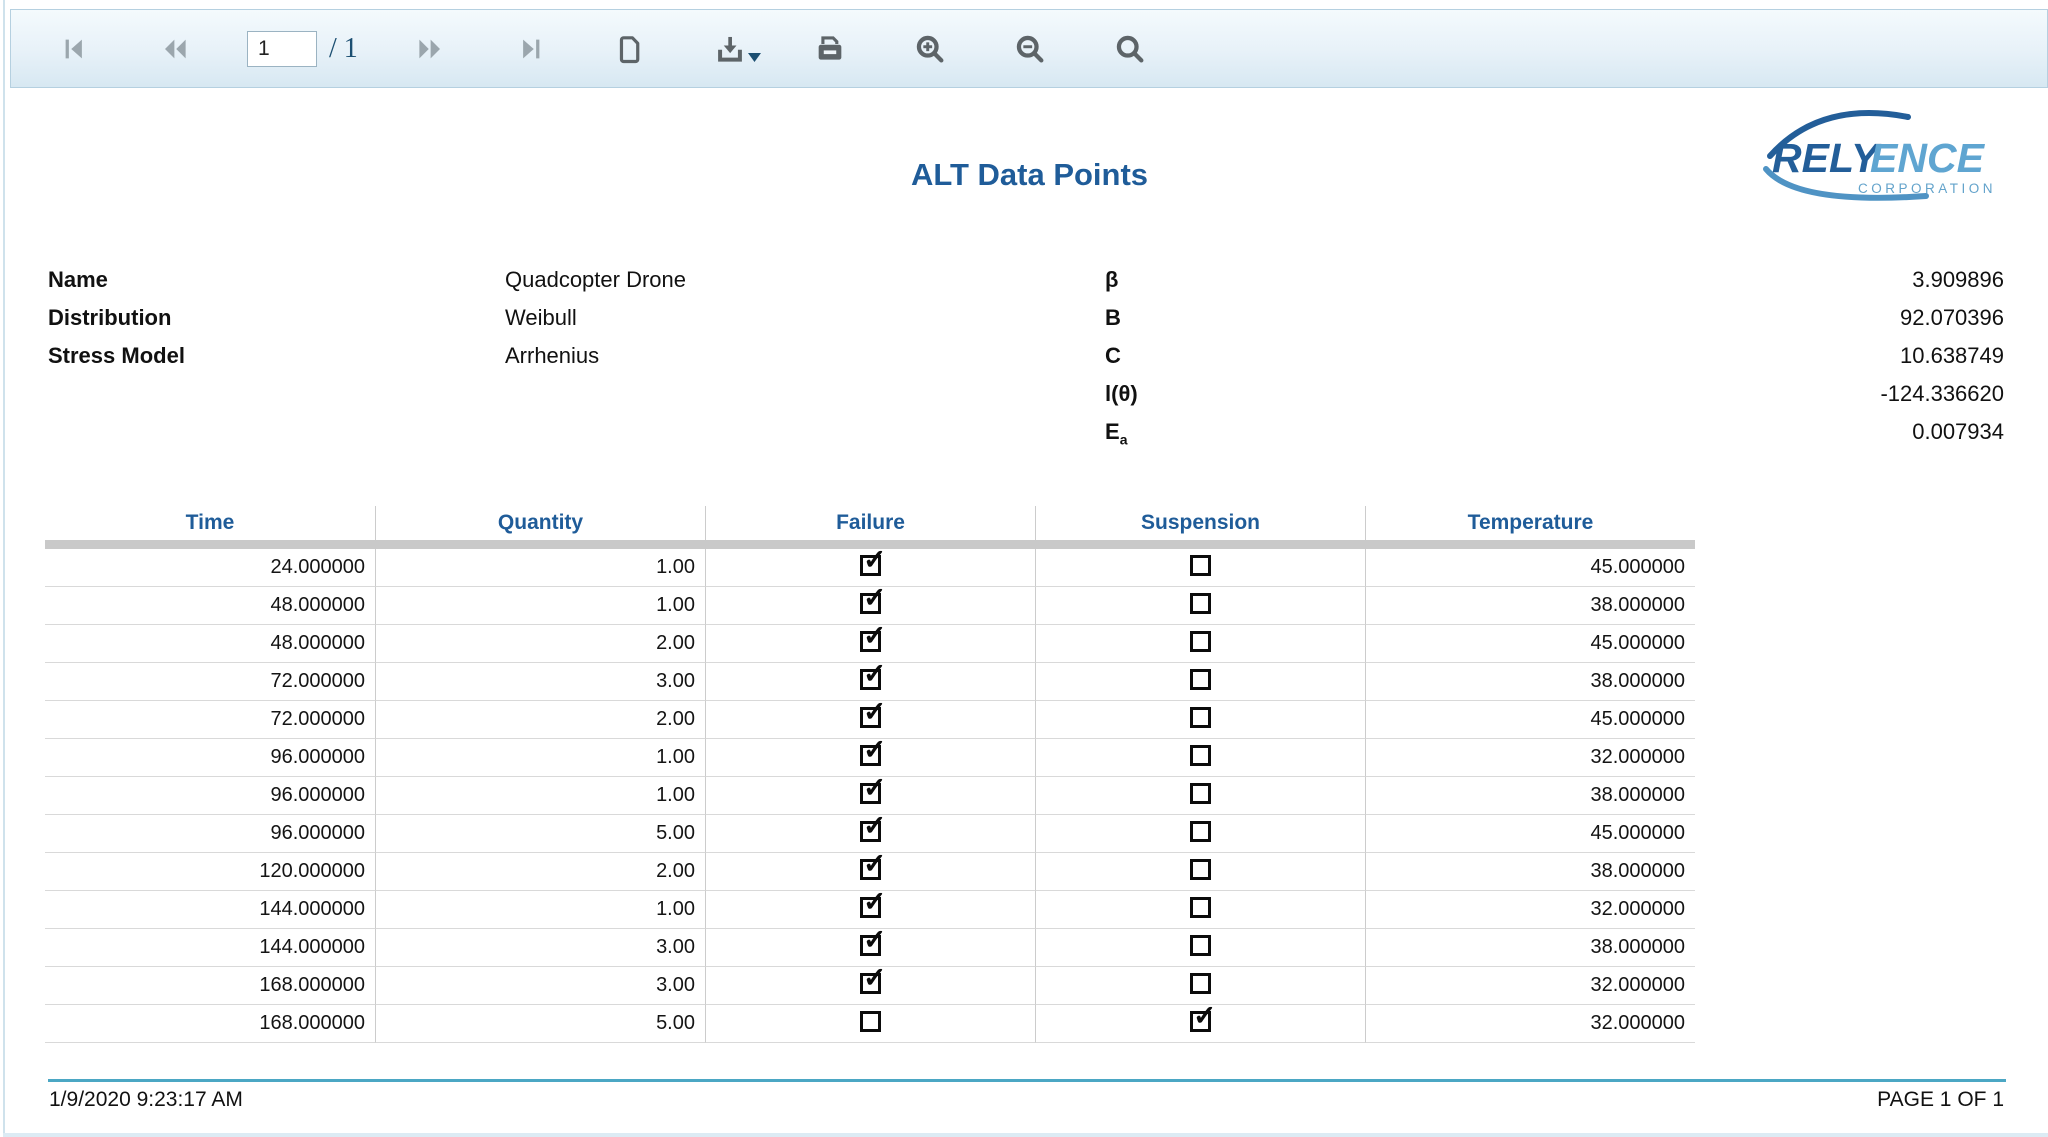 This screenshot has height=1137, width=2048. I want to click on footer-divider, so click(1027, 1080).